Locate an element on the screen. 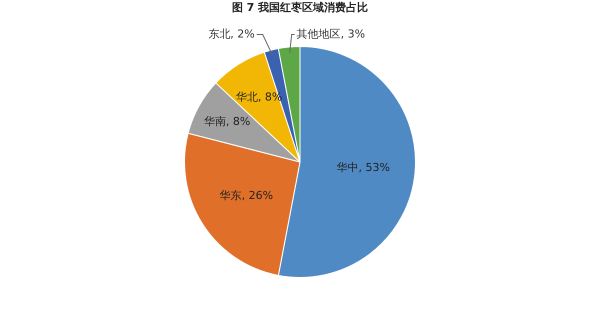  slice-label: 华中, 53% is located at coordinates (363, 167).